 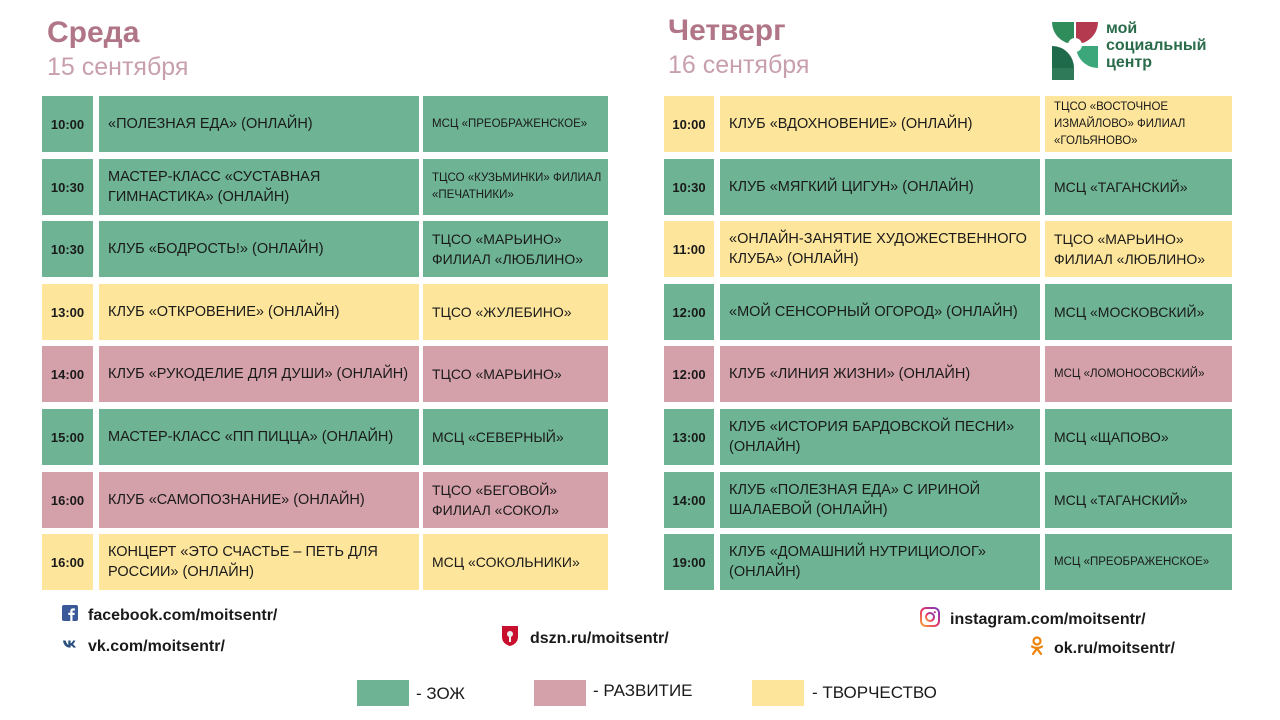 What do you see at coordinates (70, 646) in the screenshot?
I see `vk-icon` at bounding box center [70, 646].